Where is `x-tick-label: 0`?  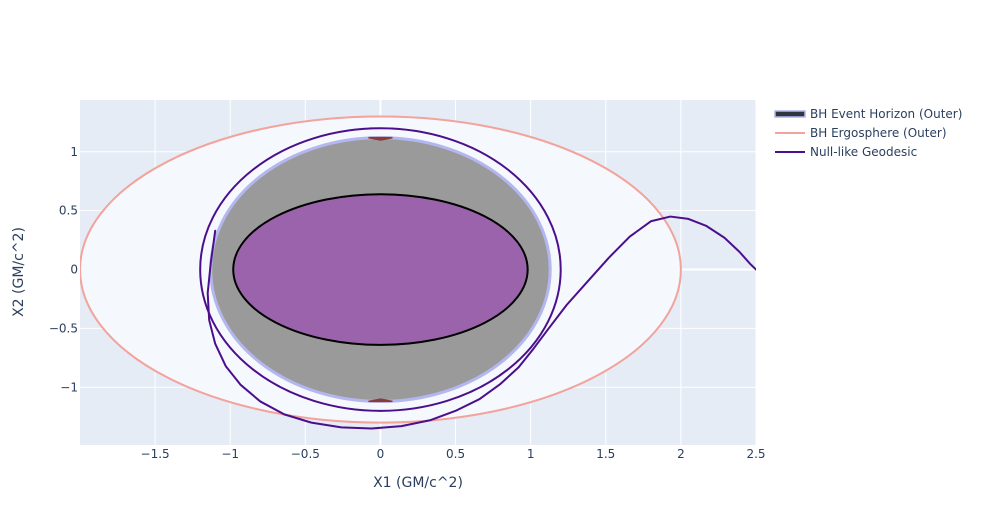 x-tick-label: 0 is located at coordinates (381, 454).